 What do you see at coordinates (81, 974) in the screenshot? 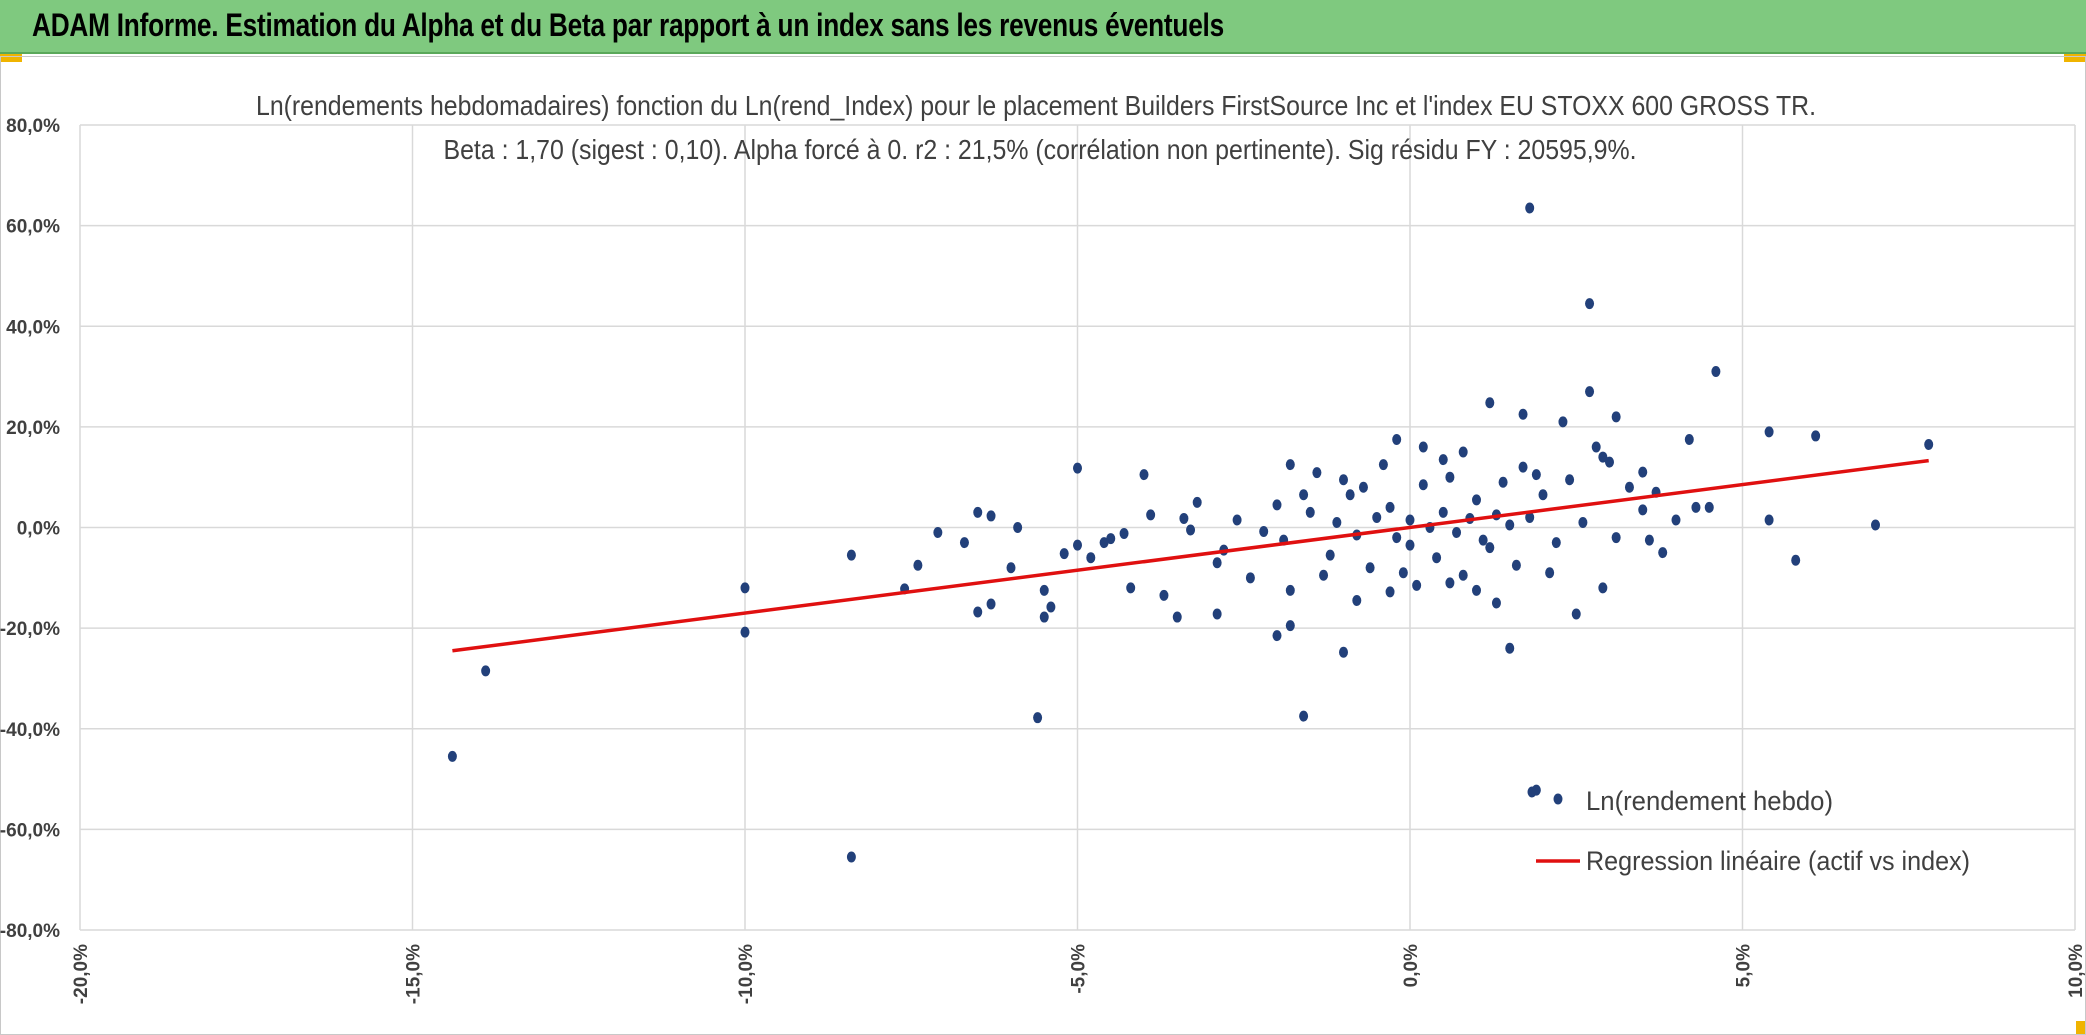
I see `x-tick-label: -20,0%` at bounding box center [81, 974].